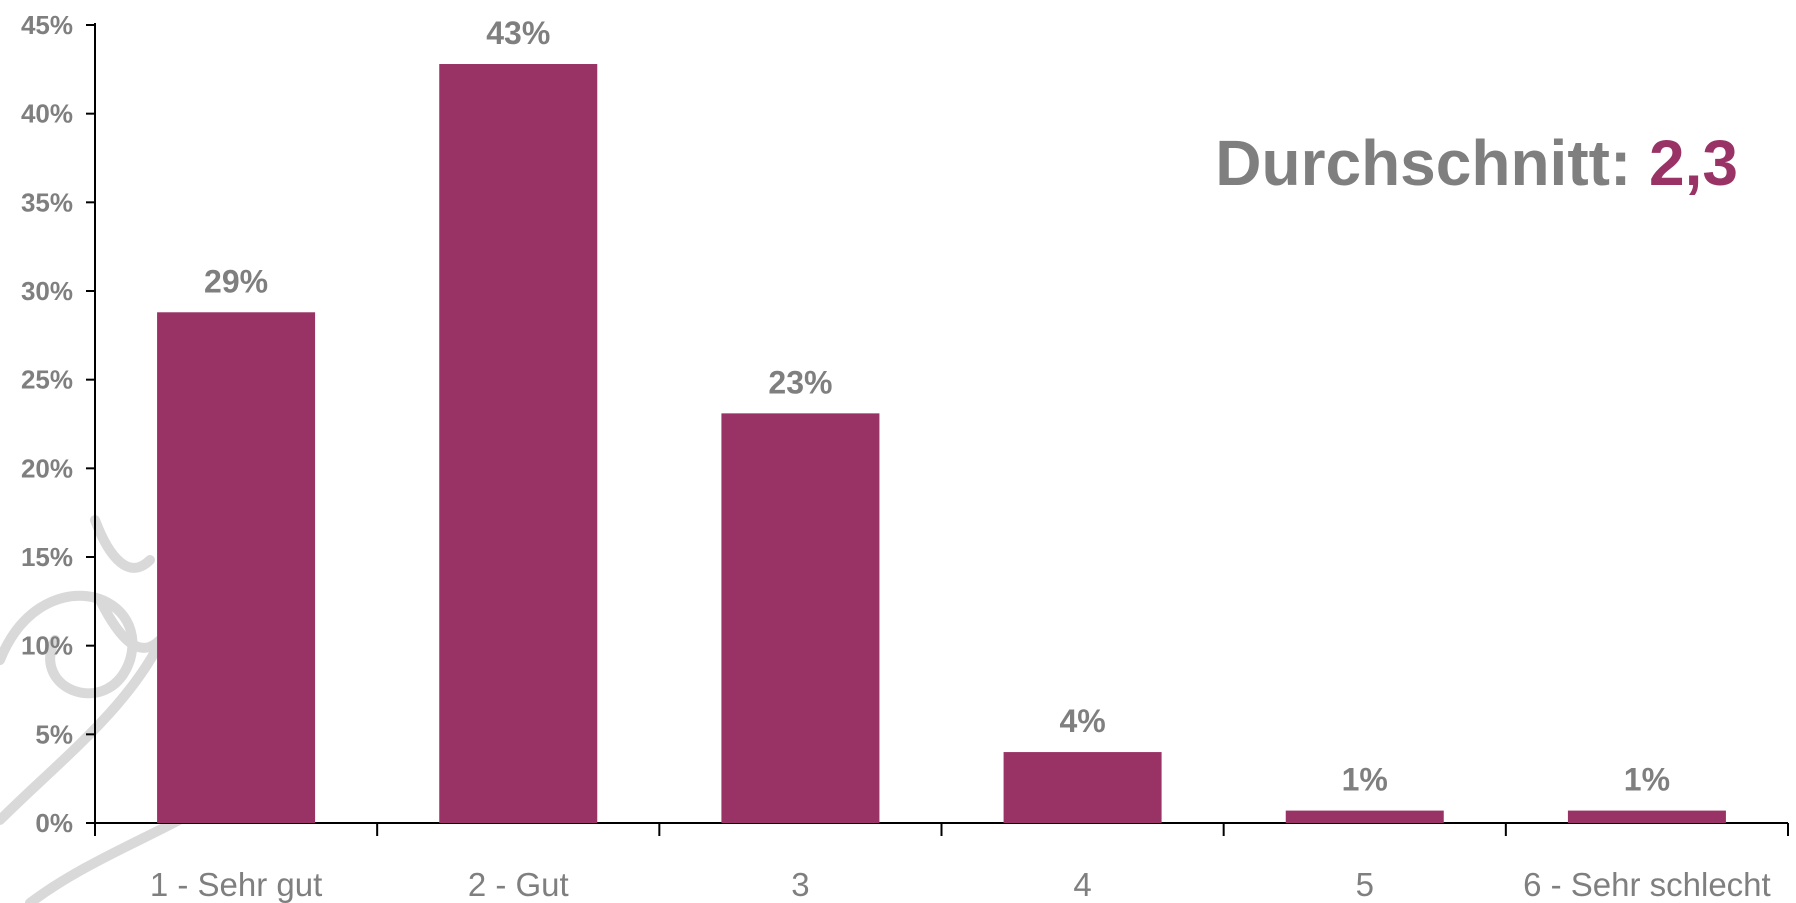  I want to click on data-label: 29%, so click(236, 281).